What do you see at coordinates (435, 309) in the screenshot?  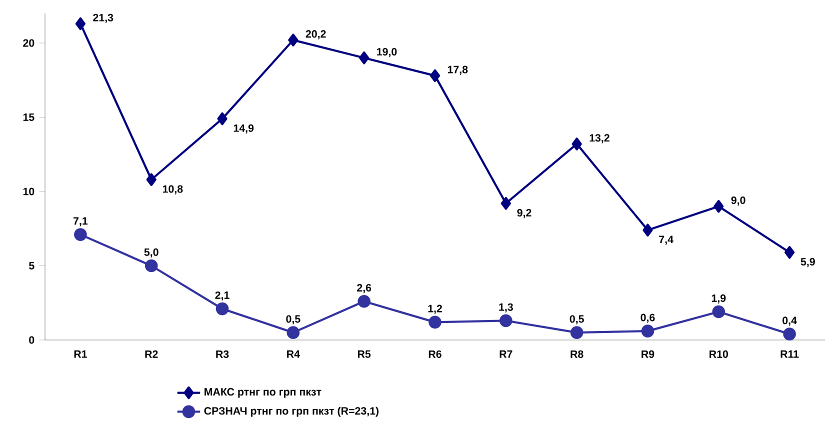 I see `data-label: 1,2` at bounding box center [435, 309].